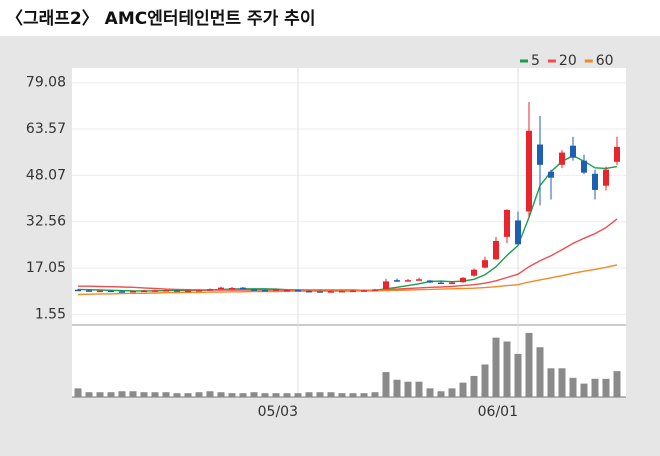 This screenshot has height=456, width=660. What do you see at coordinates (160, 18) in the screenshot?
I see `chart-title: 〈그래프2〉 AMC엔터테인먼트 주가 추이` at bounding box center [160, 18].